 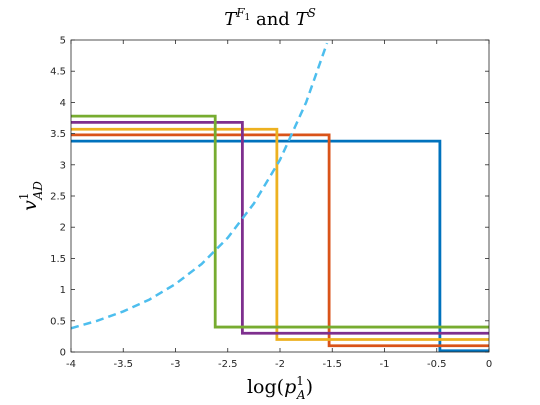 I want to click on y-axis-label: v1AD, so click(x=31, y=196).